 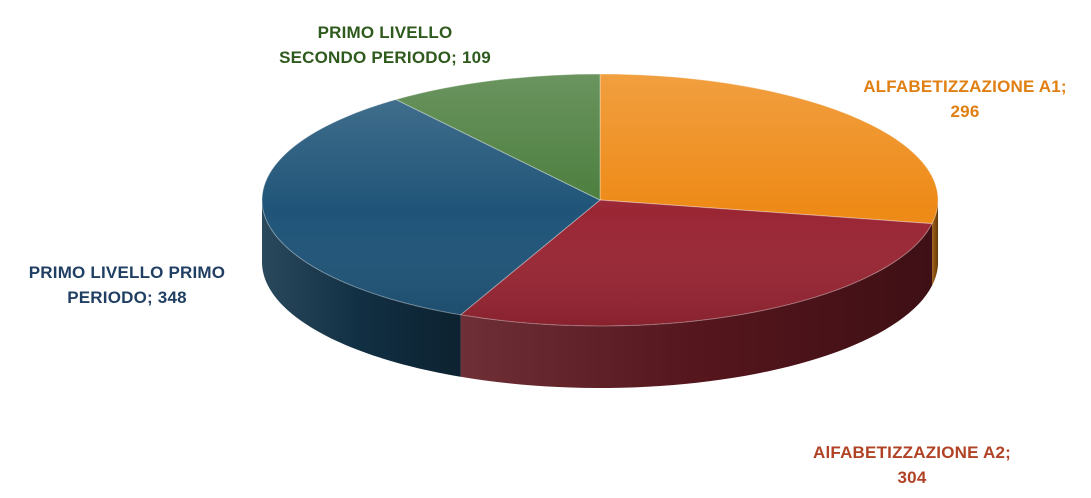 I want to click on data-label-1-line-1: ALFABETIZZAZIONE A1;, so click(x=965, y=86).